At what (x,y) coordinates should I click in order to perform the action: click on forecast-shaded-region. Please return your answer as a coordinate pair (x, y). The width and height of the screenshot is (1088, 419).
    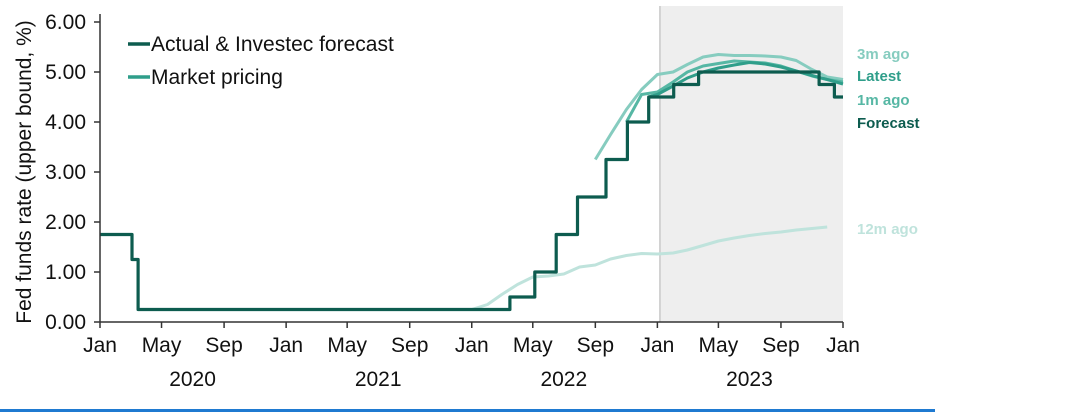
    Looking at the image, I should click on (751, 164).